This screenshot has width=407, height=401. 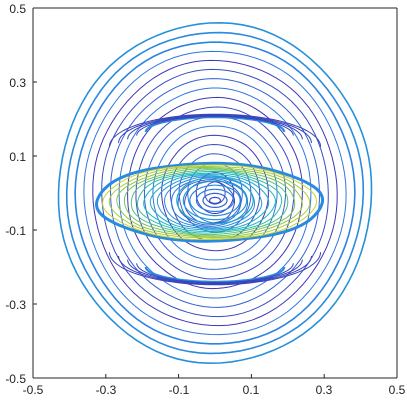 I want to click on x-tick-label: 0.1, so click(x=251, y=390).